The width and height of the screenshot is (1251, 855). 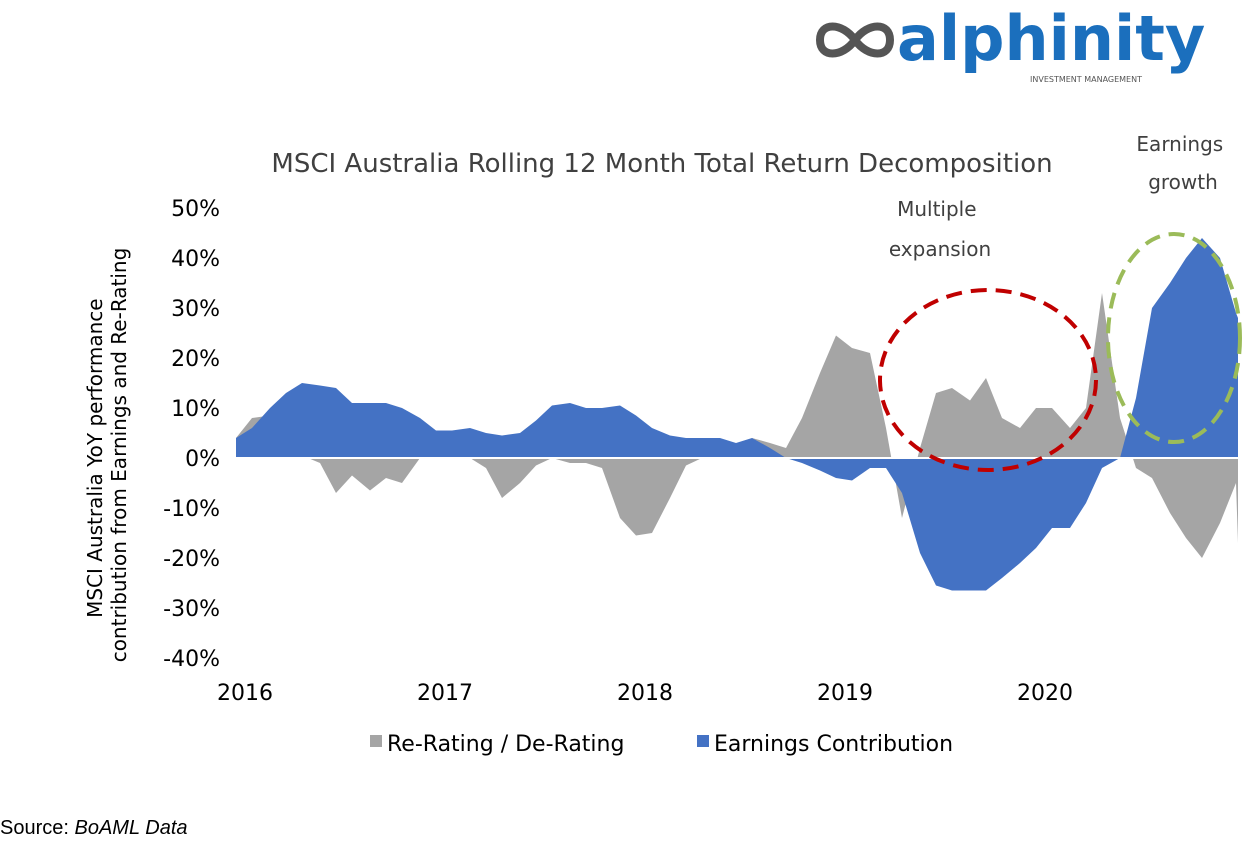 I want to click on y-tick-labels: 50% 40% 30% 20% 10% 0% -10% -20% -30% -40%, so click(x=191, y=434).